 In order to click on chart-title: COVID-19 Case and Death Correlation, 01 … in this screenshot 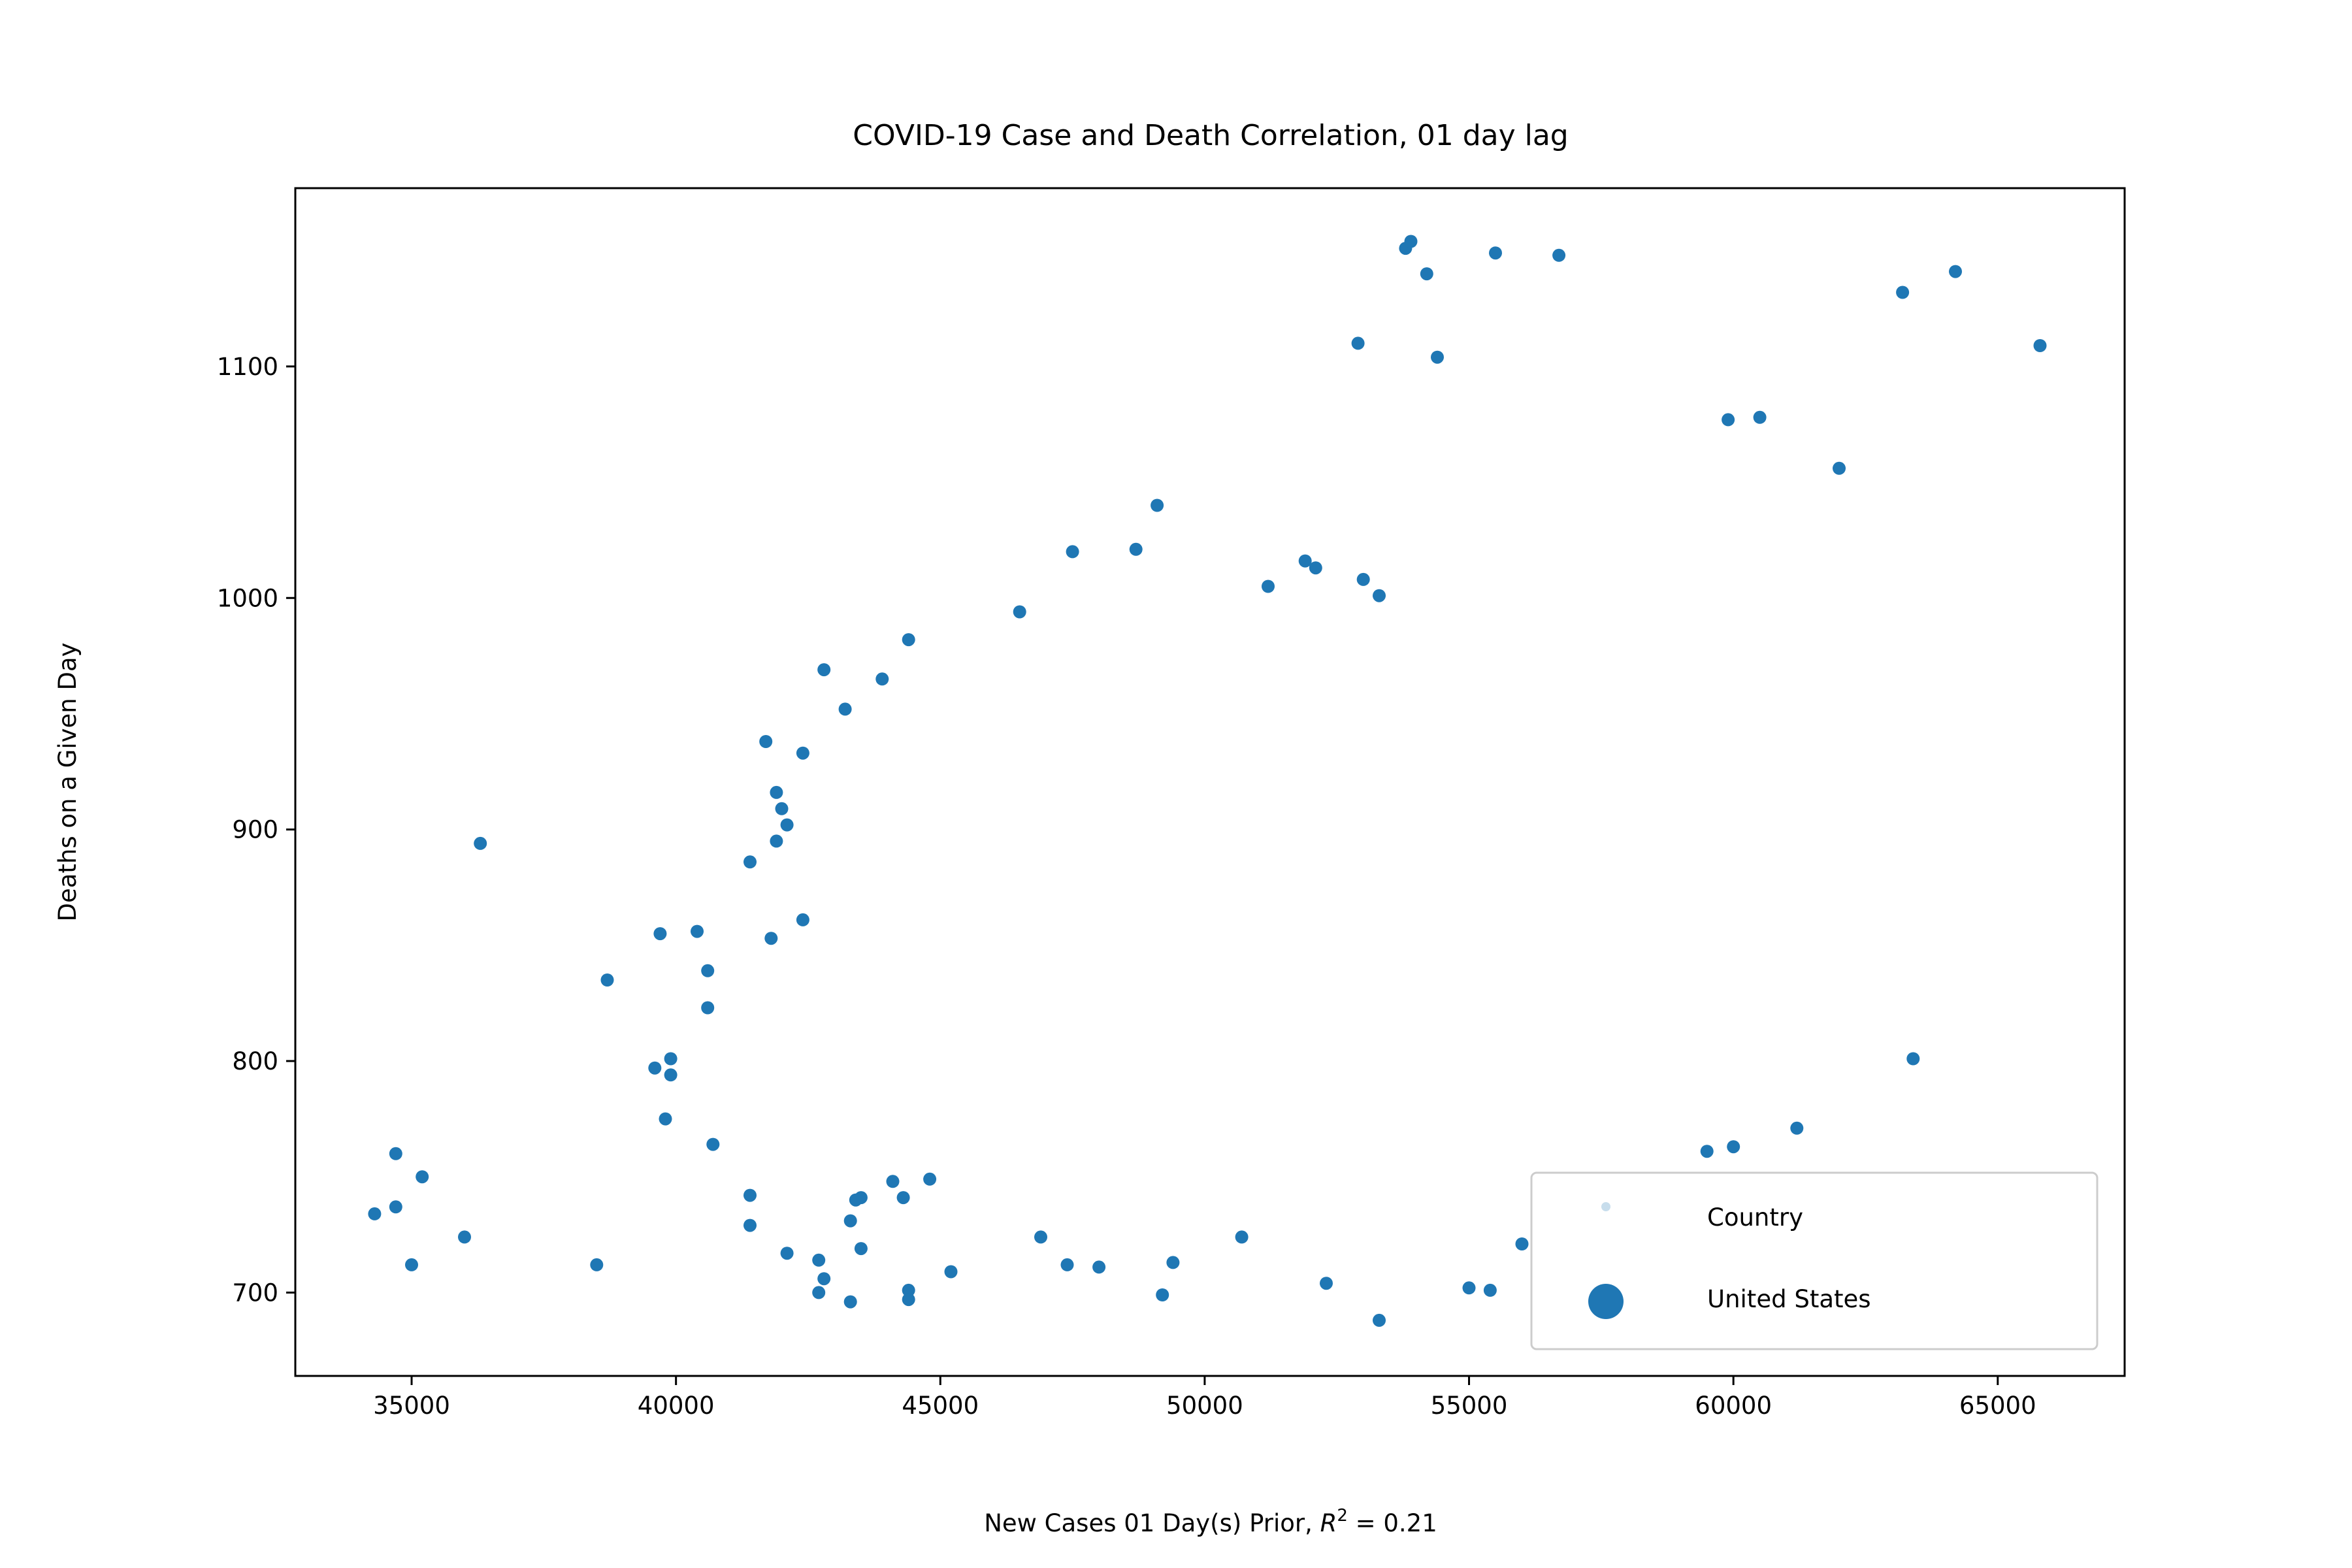, I will do `click(1210, 135)`.